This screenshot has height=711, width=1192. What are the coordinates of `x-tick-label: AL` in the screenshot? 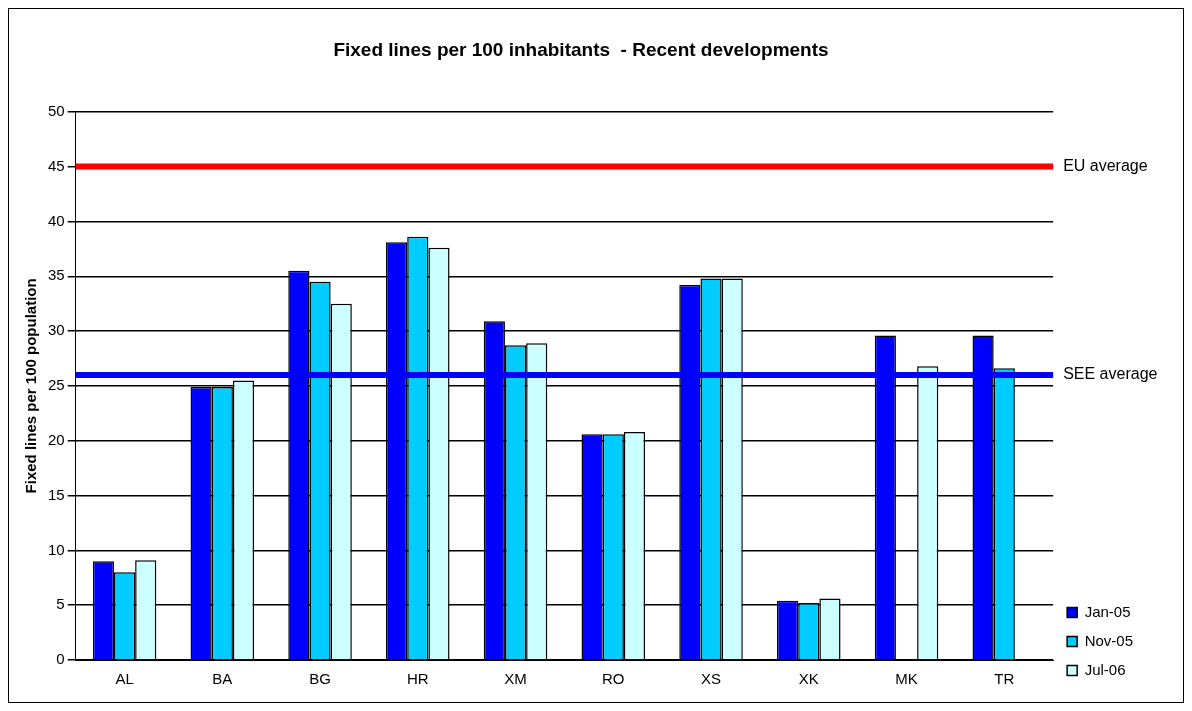 It's located at (124, 679).